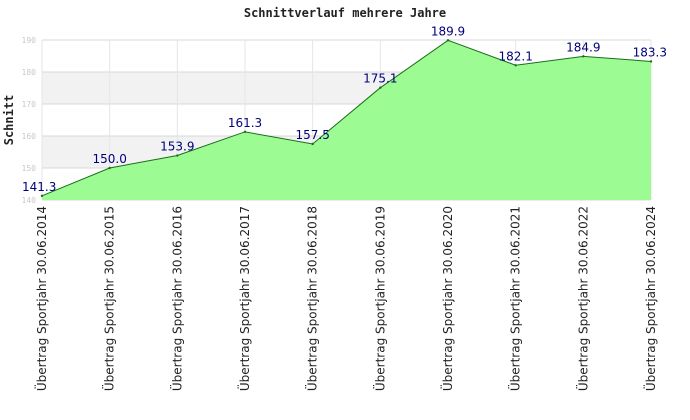  Describe the element at coordinates (245, 123) in the screenshot. I see `data-label-3: 161.3` at that location.